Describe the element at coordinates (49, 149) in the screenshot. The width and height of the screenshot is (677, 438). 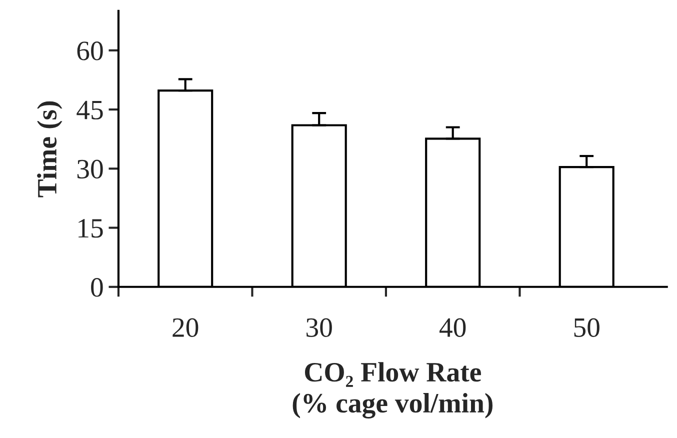
I see `y-axis-title: Time (s)` at that location.